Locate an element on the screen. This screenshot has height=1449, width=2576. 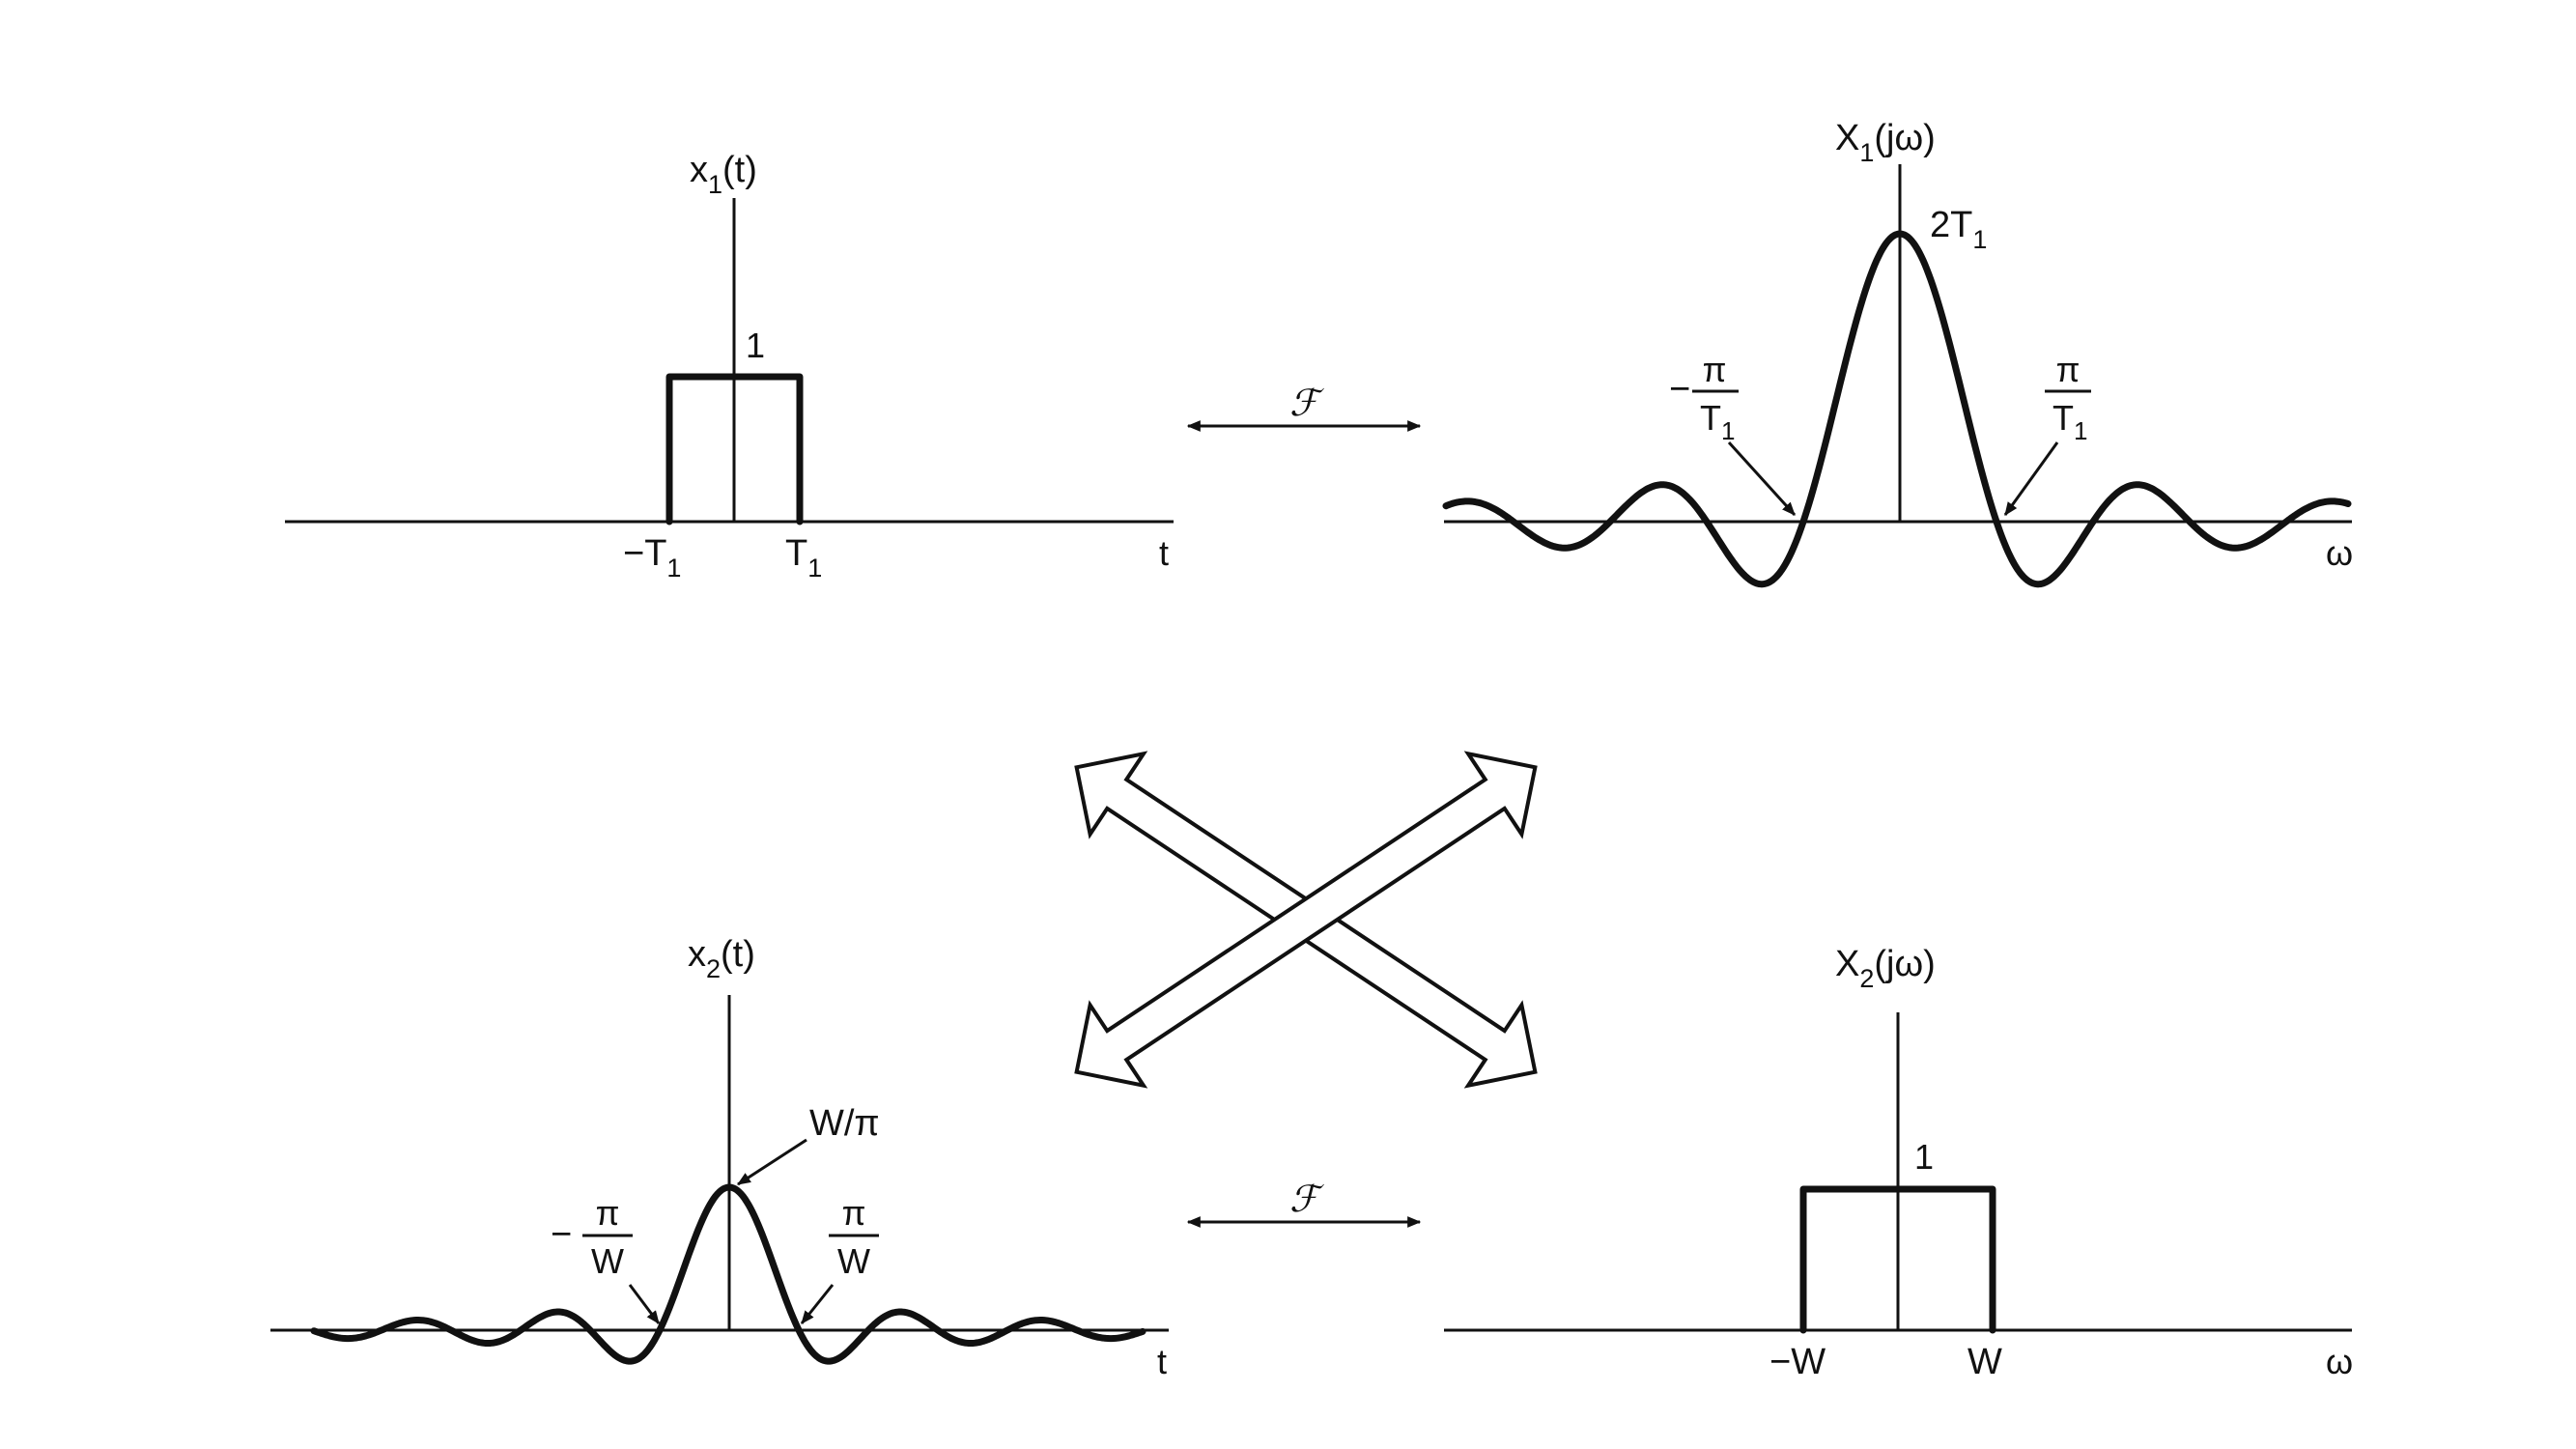
X1-zero-neg-num: π is located at coordinates (1715, 369).